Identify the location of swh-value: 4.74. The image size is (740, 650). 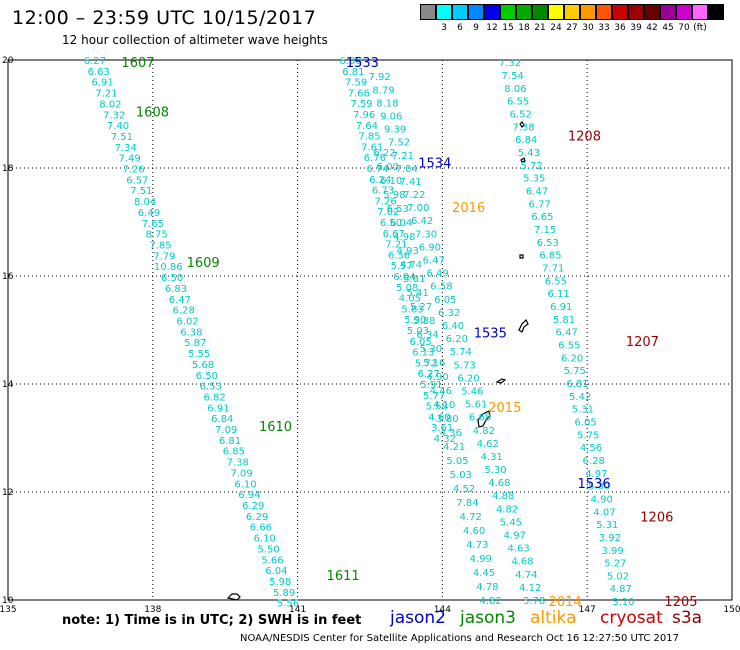
(526, 575).